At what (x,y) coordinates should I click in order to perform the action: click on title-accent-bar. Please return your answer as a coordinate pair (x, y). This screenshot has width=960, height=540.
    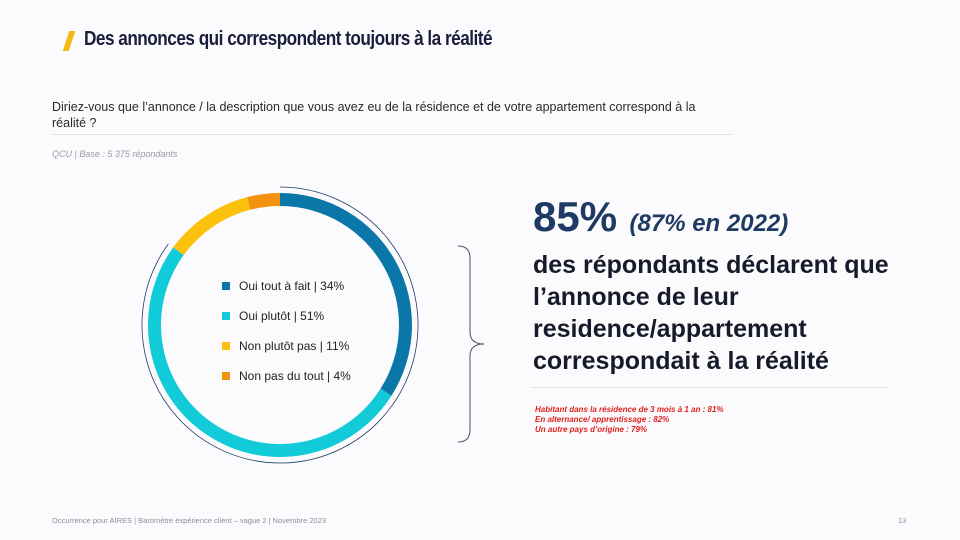
    Looking at the image, I should click on (69, 41).